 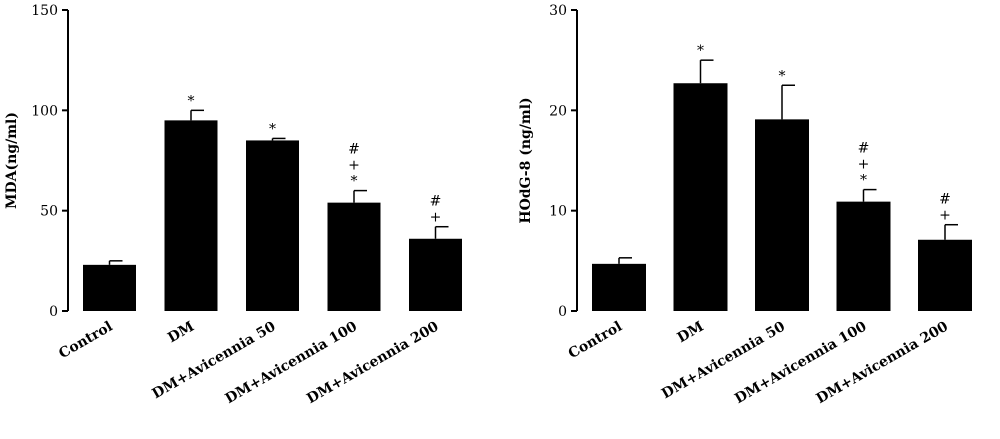 What do you see at coordinates (12, 160) in the screenshot?
I see `y-axis-title: MDA(ng/ml)` at bounding box center [12, 160].